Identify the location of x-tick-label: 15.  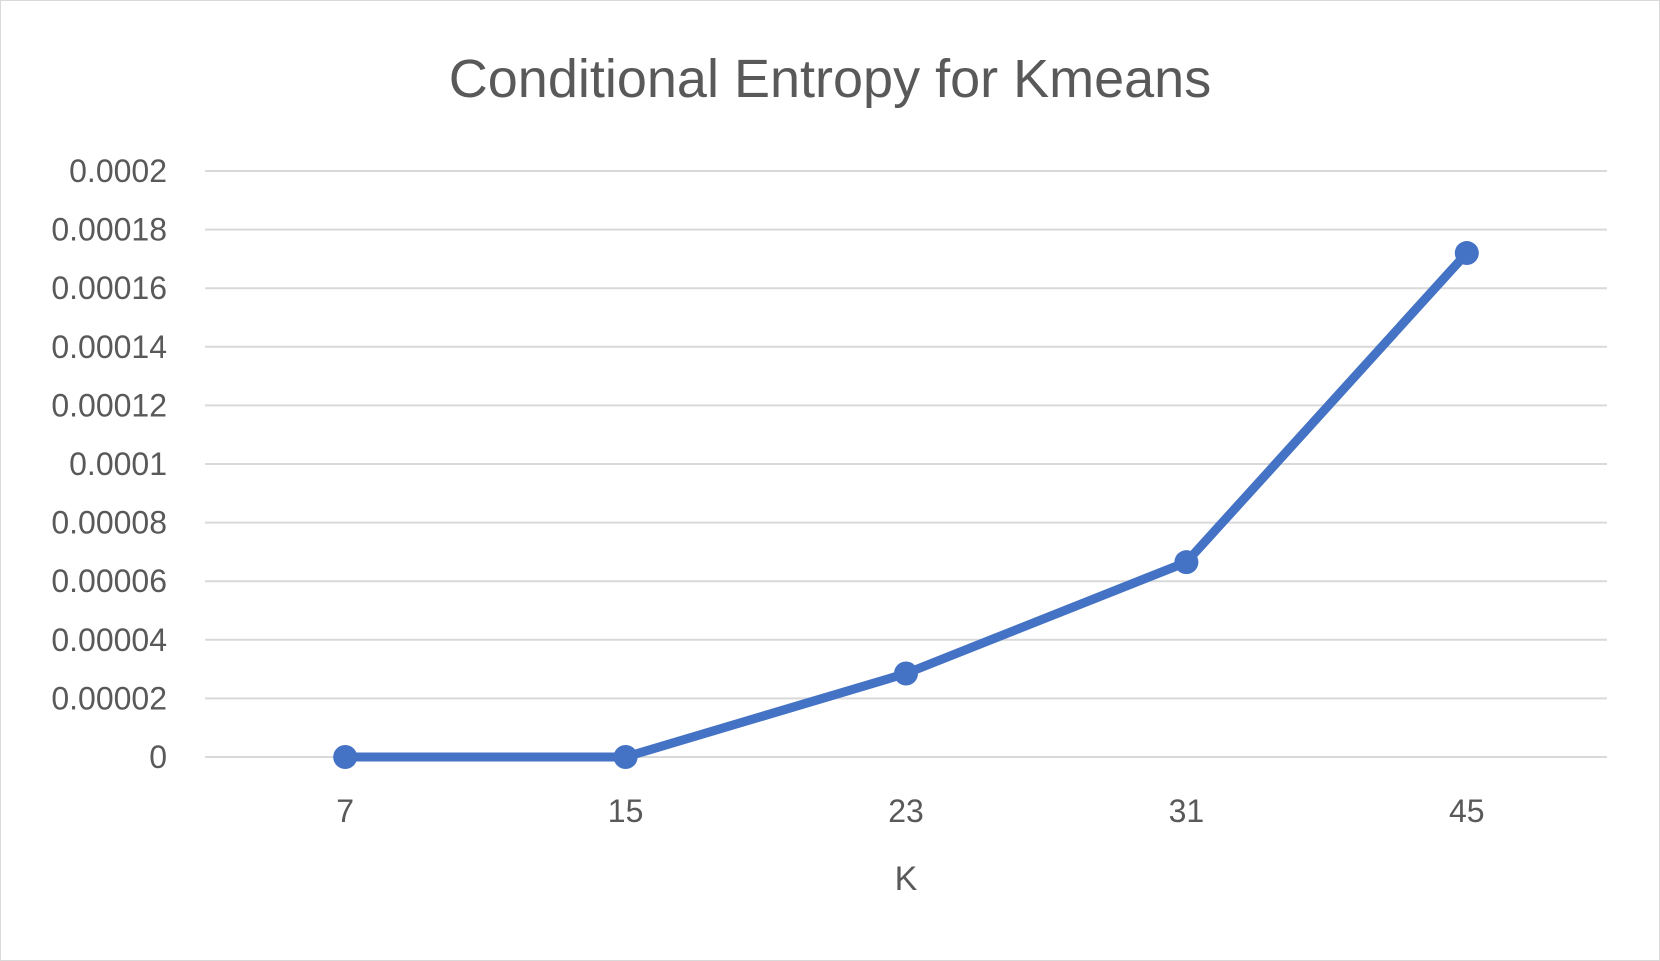
(626, 811).